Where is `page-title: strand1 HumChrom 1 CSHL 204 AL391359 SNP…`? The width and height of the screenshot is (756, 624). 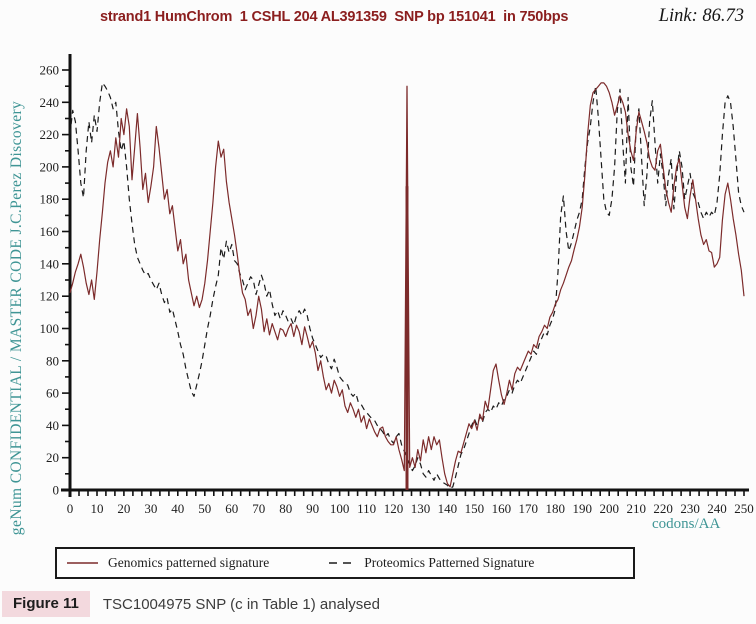 page-title: strand1 HumChrom 1 CSHL 204 AL391359 SNP… is located at coordinates (334, 17).